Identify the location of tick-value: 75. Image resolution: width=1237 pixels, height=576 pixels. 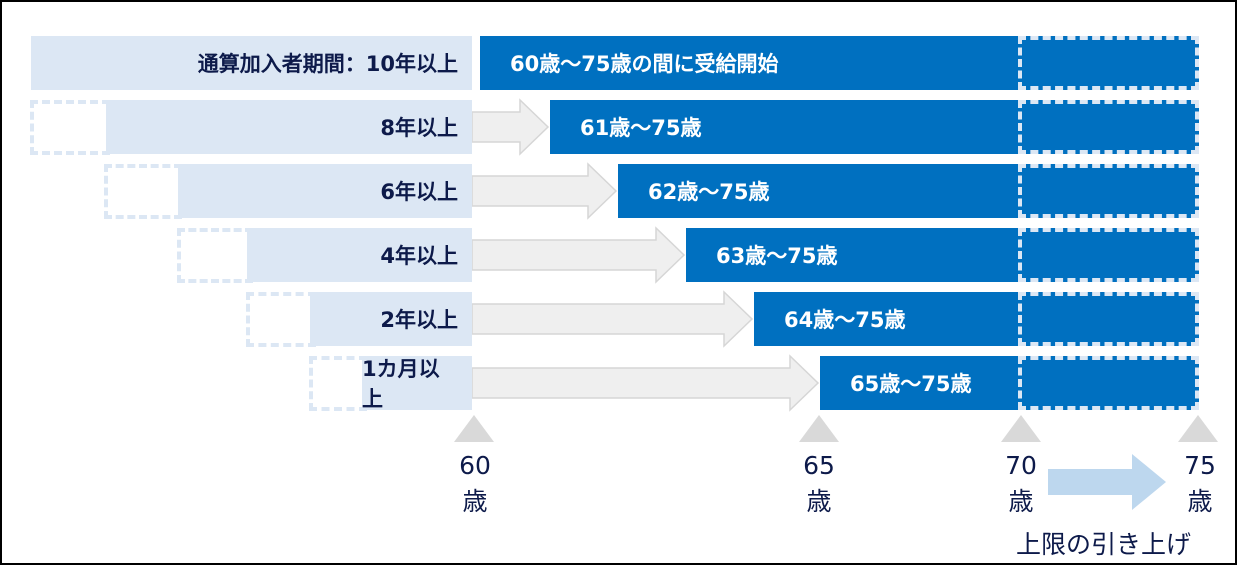
(1200, 465).